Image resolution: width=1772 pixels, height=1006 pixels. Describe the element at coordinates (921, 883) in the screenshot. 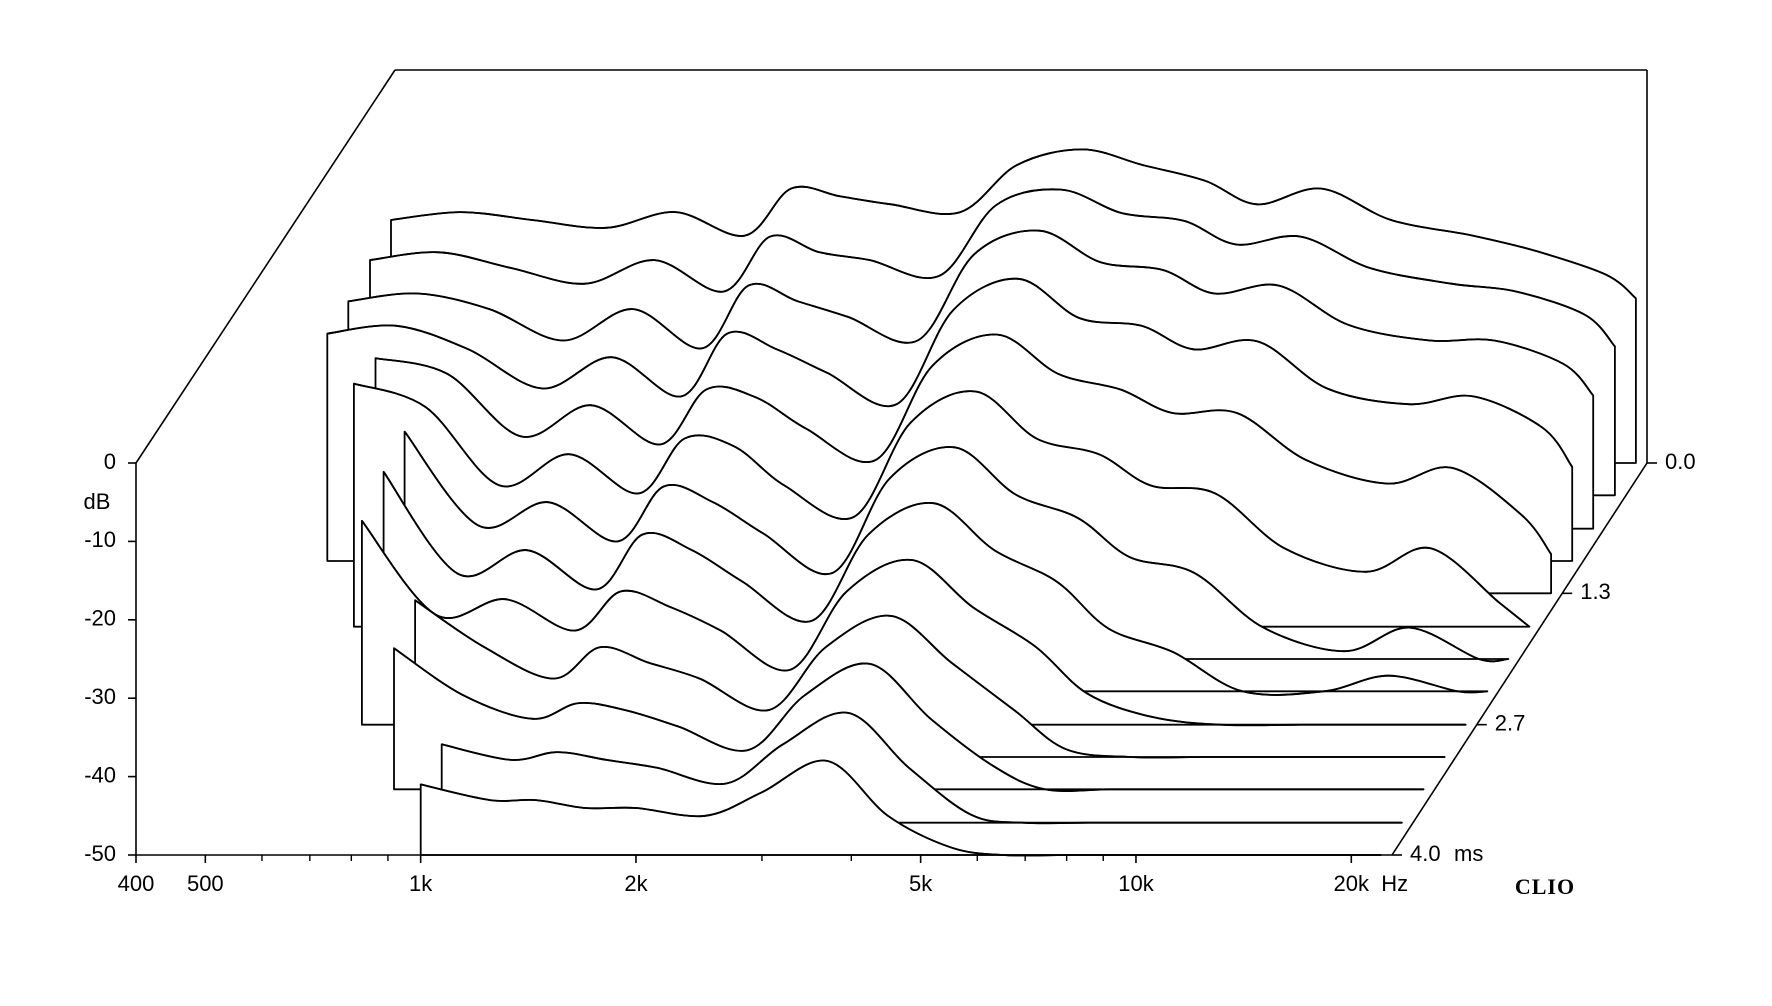

I see `x-tick-label: 5k` at that location.